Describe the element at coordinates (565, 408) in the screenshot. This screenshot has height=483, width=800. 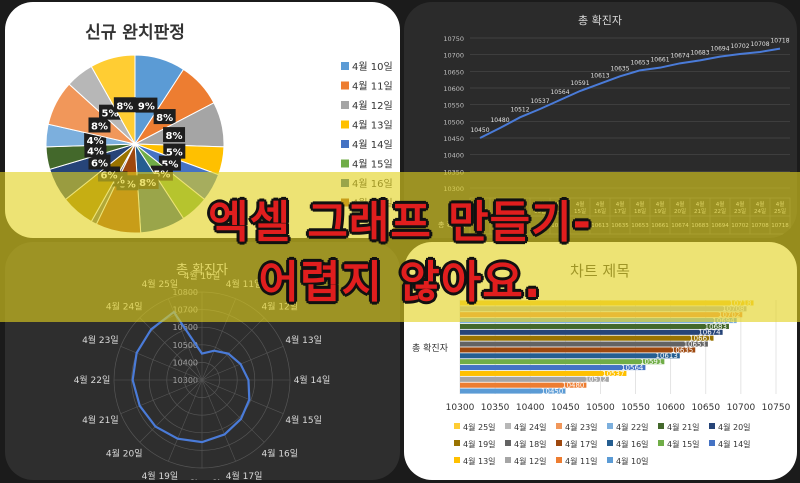
I see `bar-xtick-label: 10450` at that location.